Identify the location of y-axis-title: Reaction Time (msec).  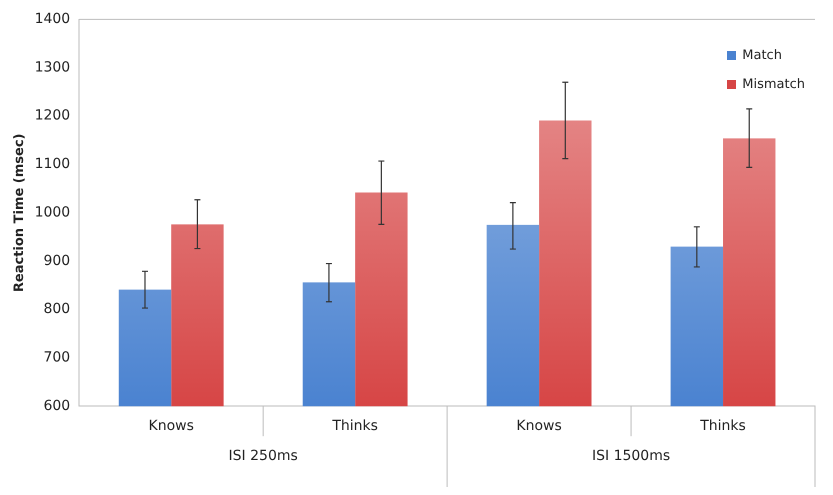
(20, 213).